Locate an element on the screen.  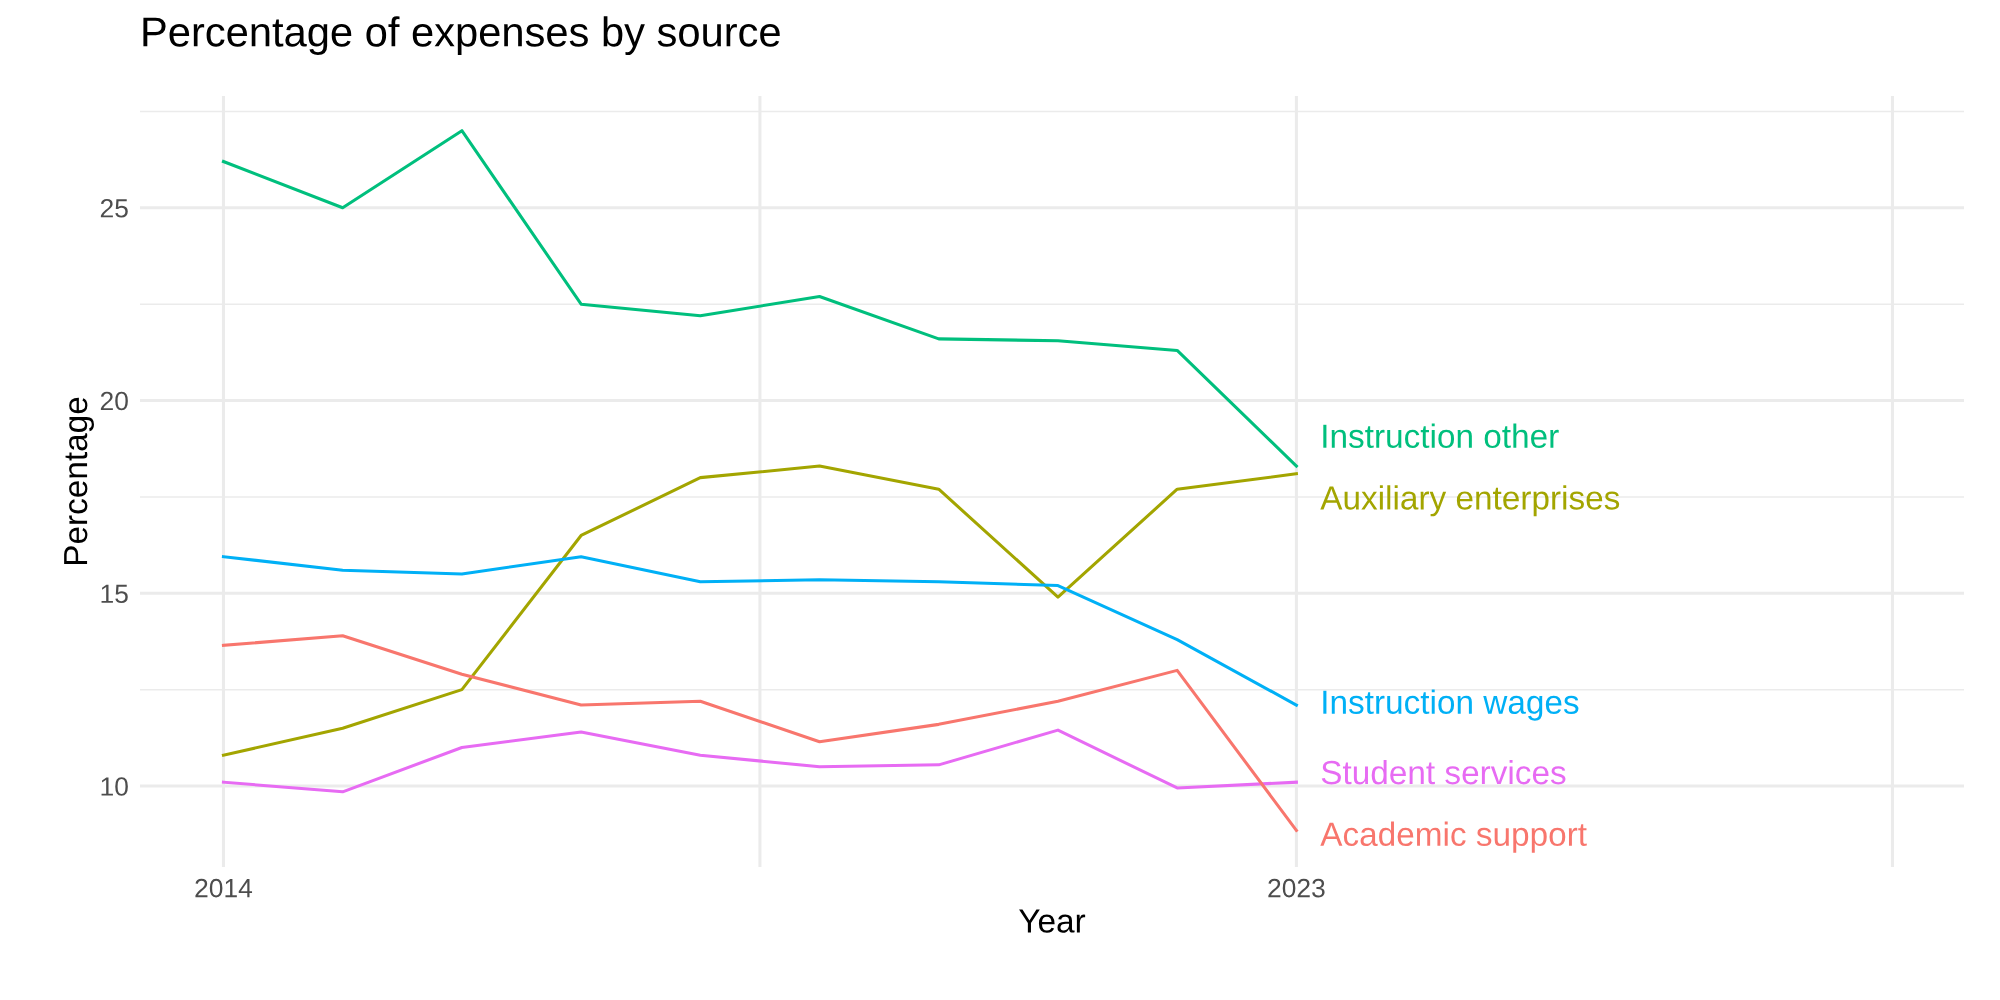
series-label: Student services is located at coordinates (1443, 772).